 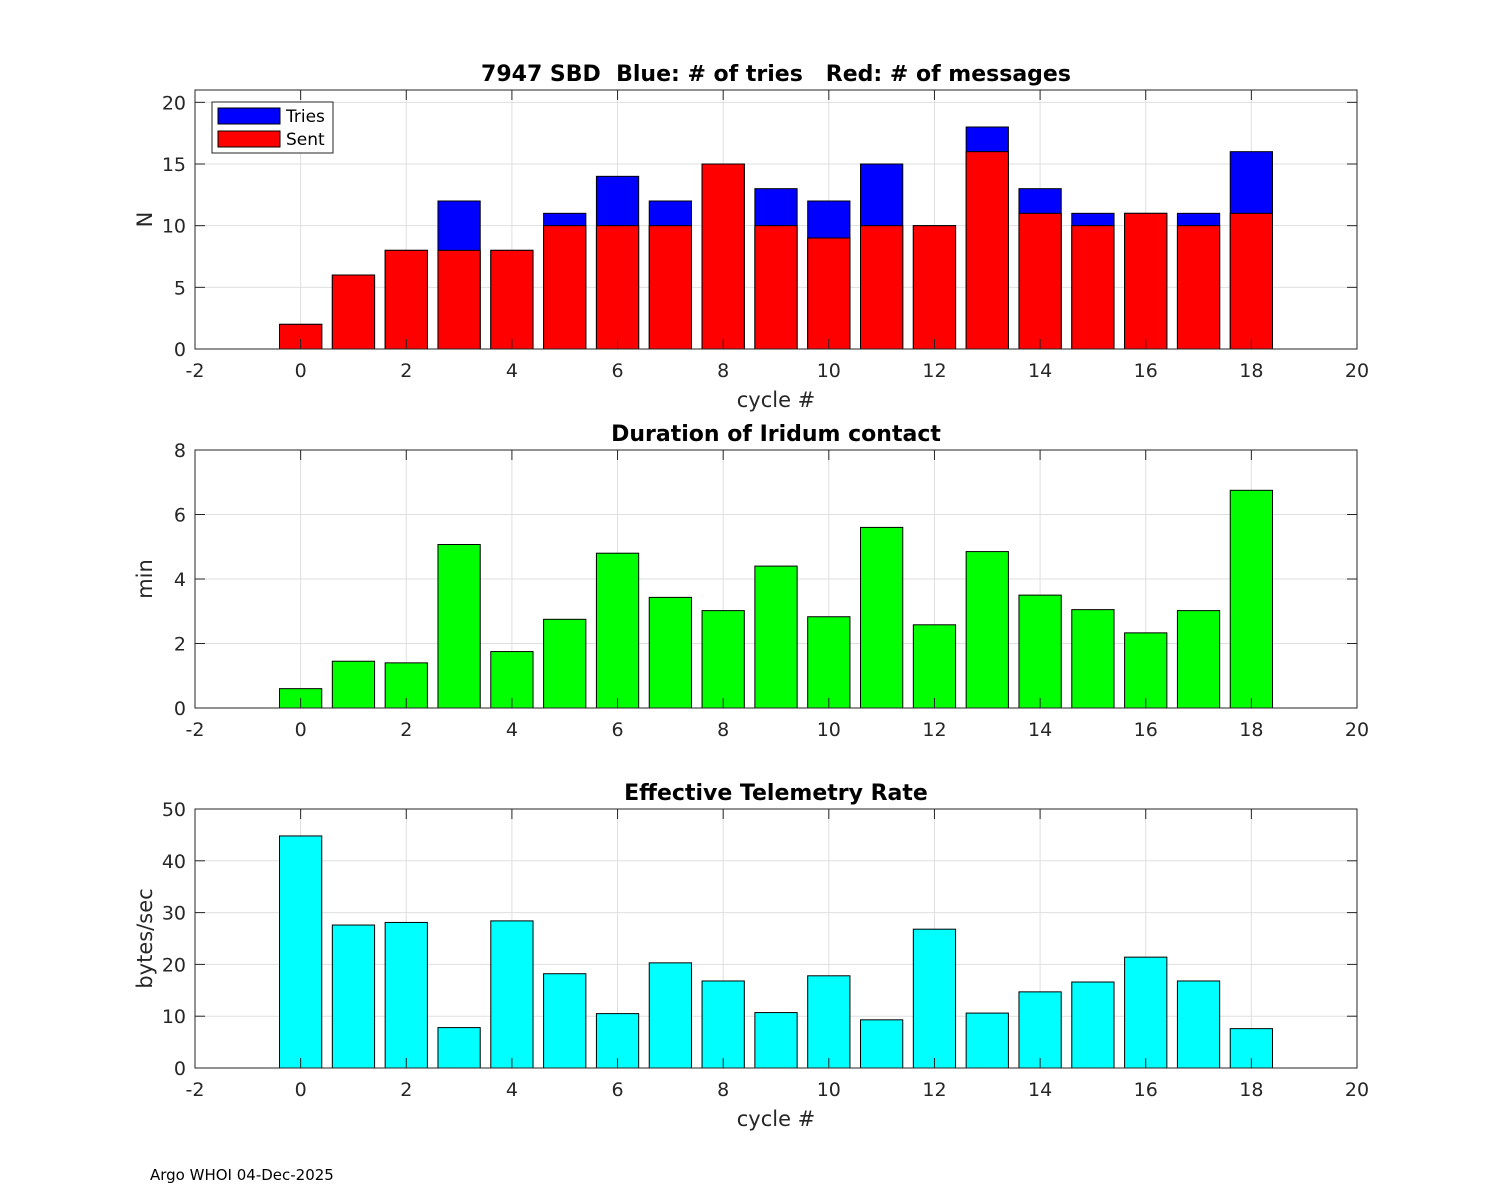 What do you see at coordinates (249, 139) in the screenshot?
I see `legend-swatch-sent` at bounding box center [249, 139].